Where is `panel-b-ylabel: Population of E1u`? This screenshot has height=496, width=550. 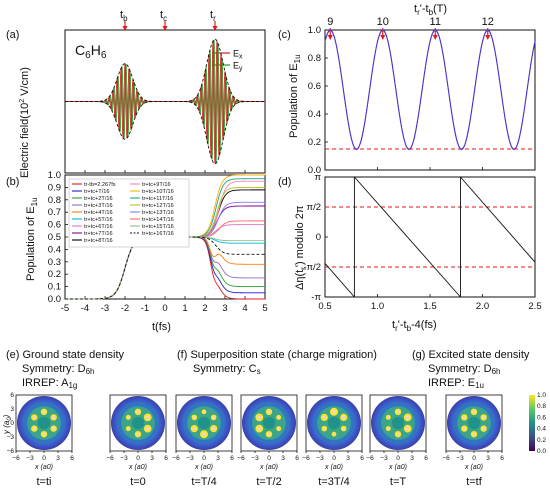
panel-b-ylabel: Population of E1u is located at coordinates (32, 239).